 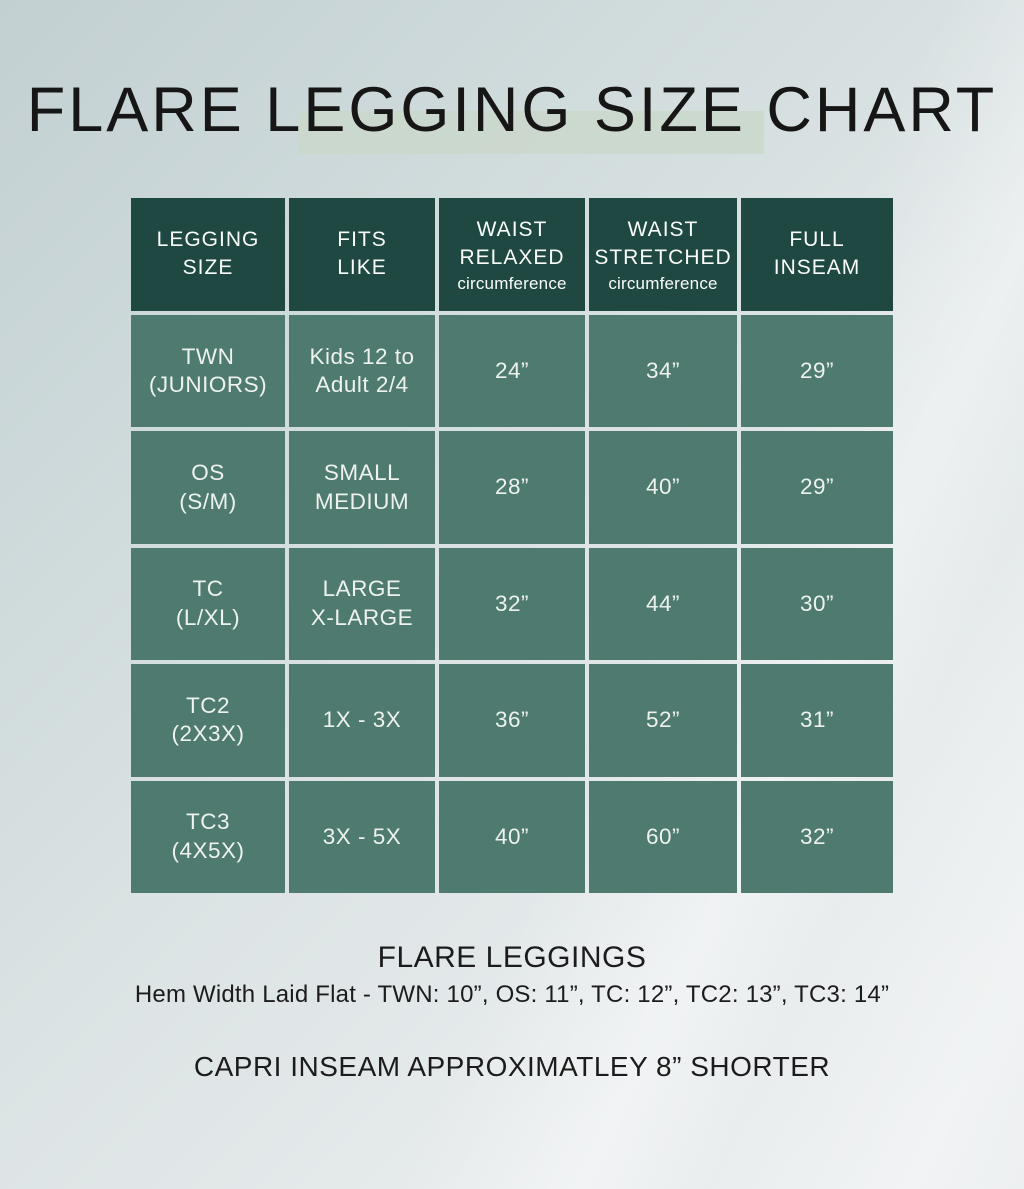 What do you see at coordinates (663, 487) in the screenshot?
I see `cell-waist-stretched: 40”` at bounding box center [663, 487].